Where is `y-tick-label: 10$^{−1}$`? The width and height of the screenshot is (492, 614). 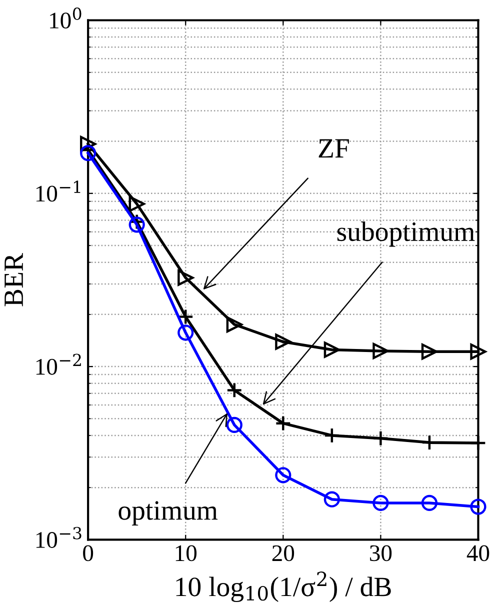
y-tick-label: 10$^{−1}$ is located at coordinates (58, 191).